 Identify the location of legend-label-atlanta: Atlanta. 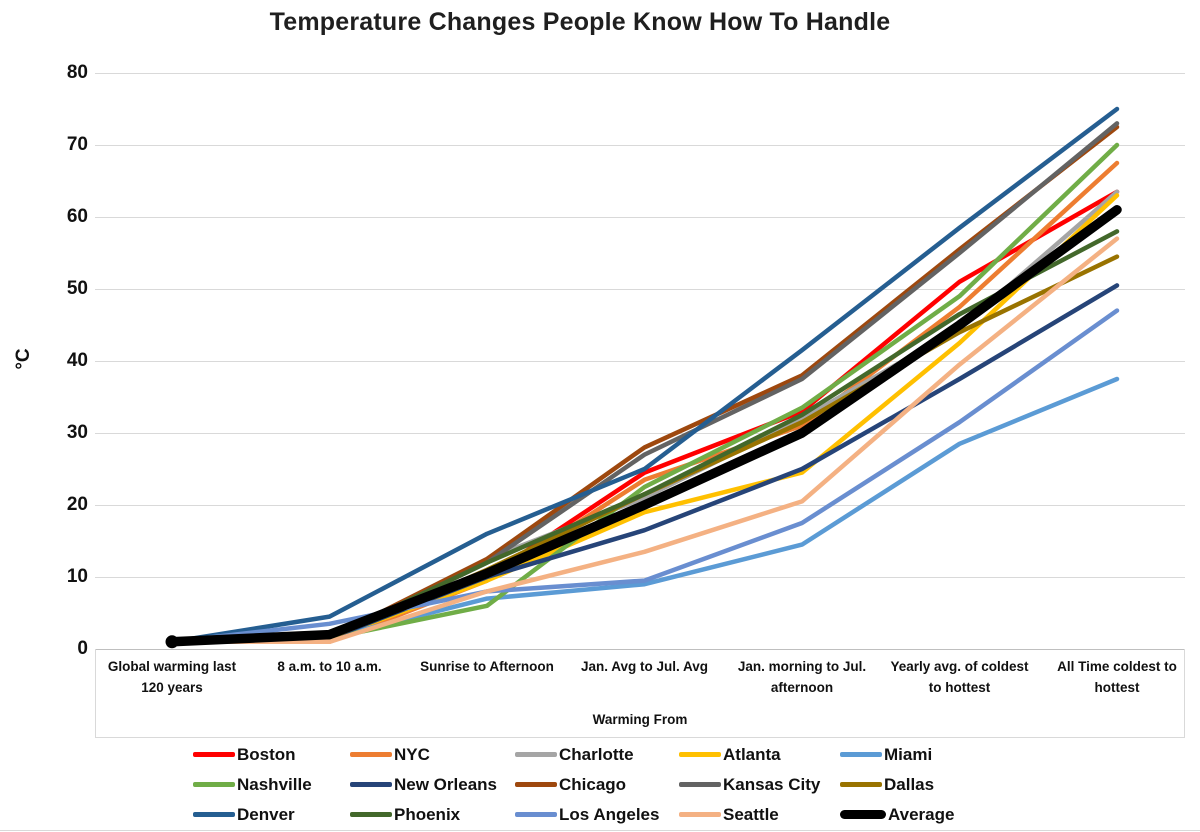
(752, 754).